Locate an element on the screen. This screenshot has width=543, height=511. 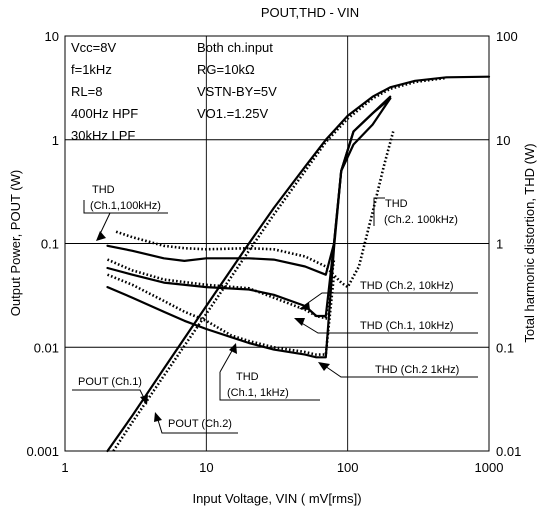
annotation-thd-ch1-100k-sub: (Ch.1,100kHz) is located at coordinates (125, 206).